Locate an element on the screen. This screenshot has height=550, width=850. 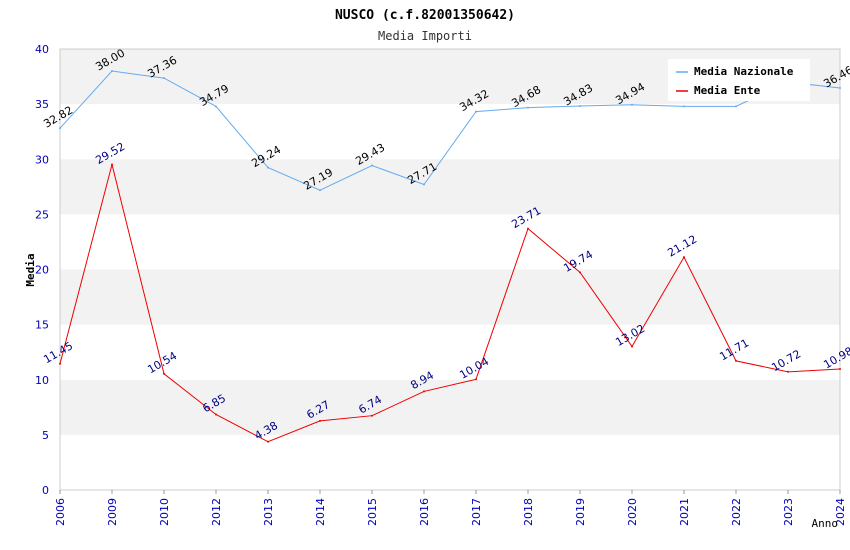
x-tick-label: 2020 is located at coordinates (632, 512).